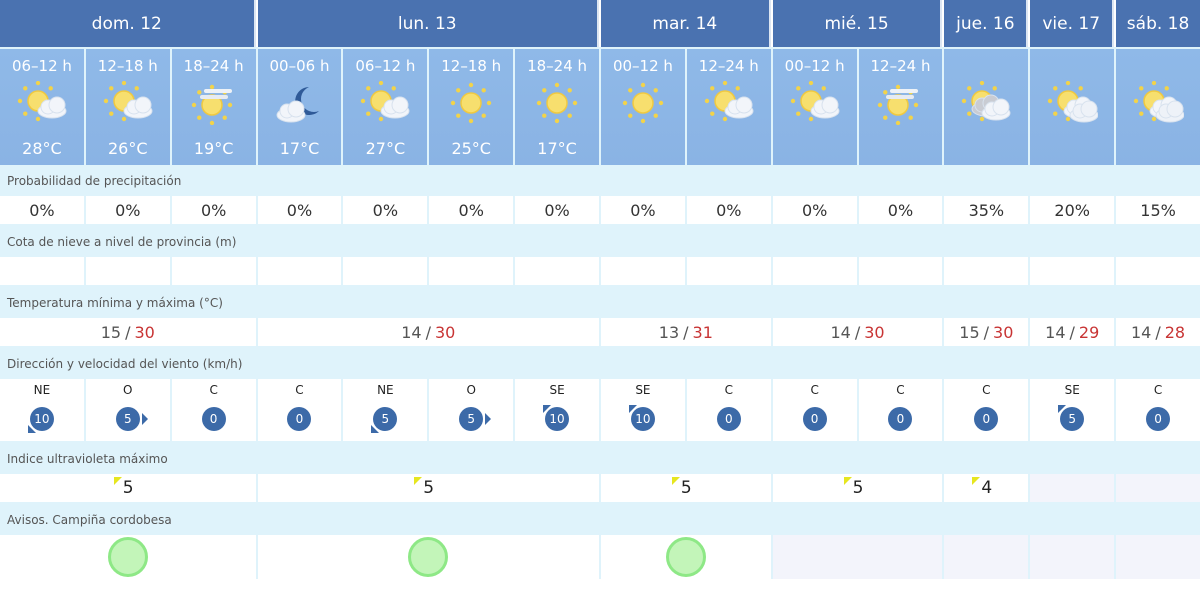 Image resolution: width=1200 pixels, height=596 pixels. I want to click on period-cell: 12–18 h 26°C, so click(127, 107).